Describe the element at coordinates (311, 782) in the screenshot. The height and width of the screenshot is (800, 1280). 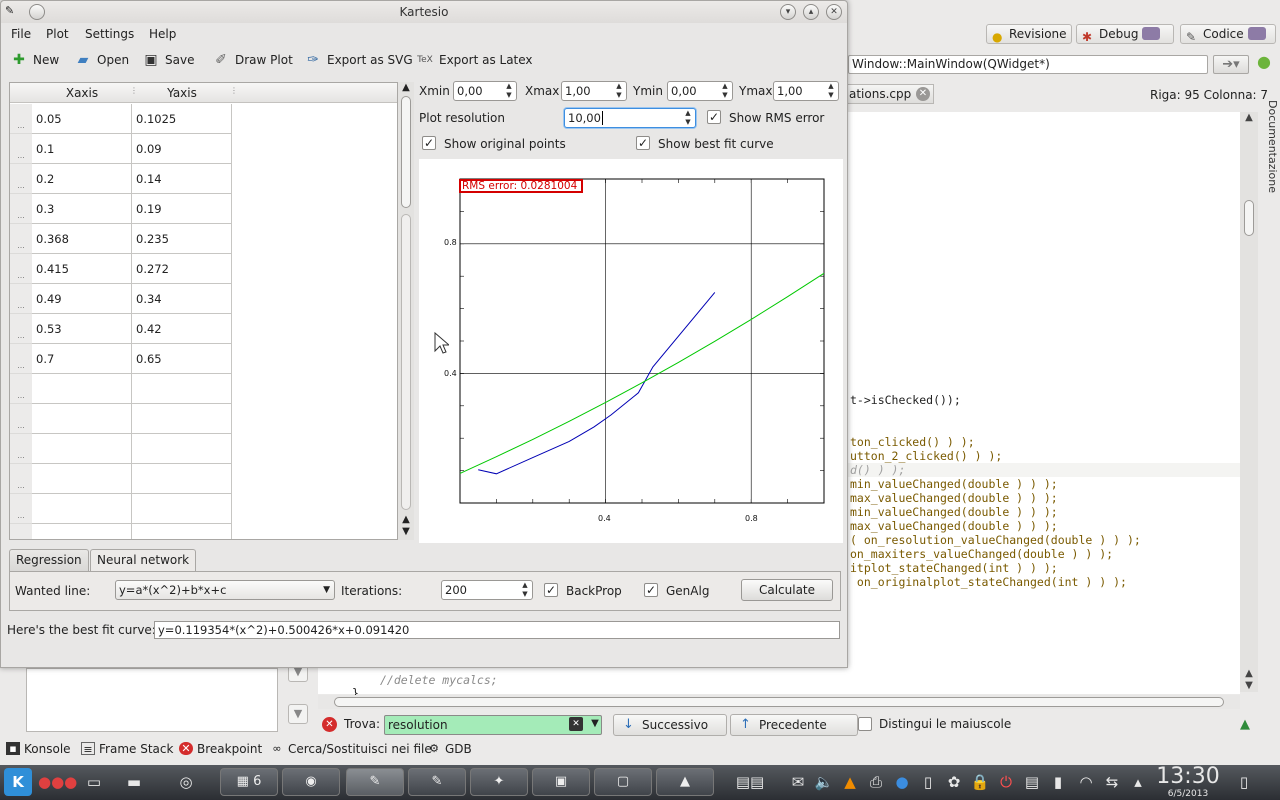
I see `task-eye: ◉` at that location.